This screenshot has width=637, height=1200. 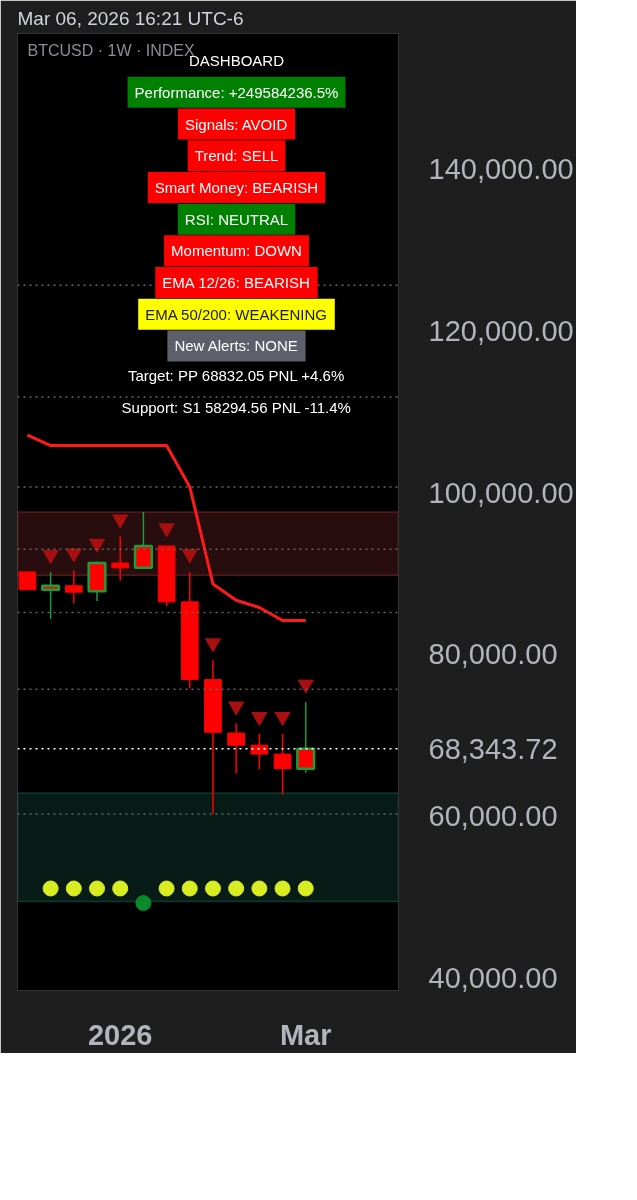 What do you see at coordinates (501, 492) in the screenshot?
I see `y-tick-label: 100,000.00` at bounding box center [501, 492].